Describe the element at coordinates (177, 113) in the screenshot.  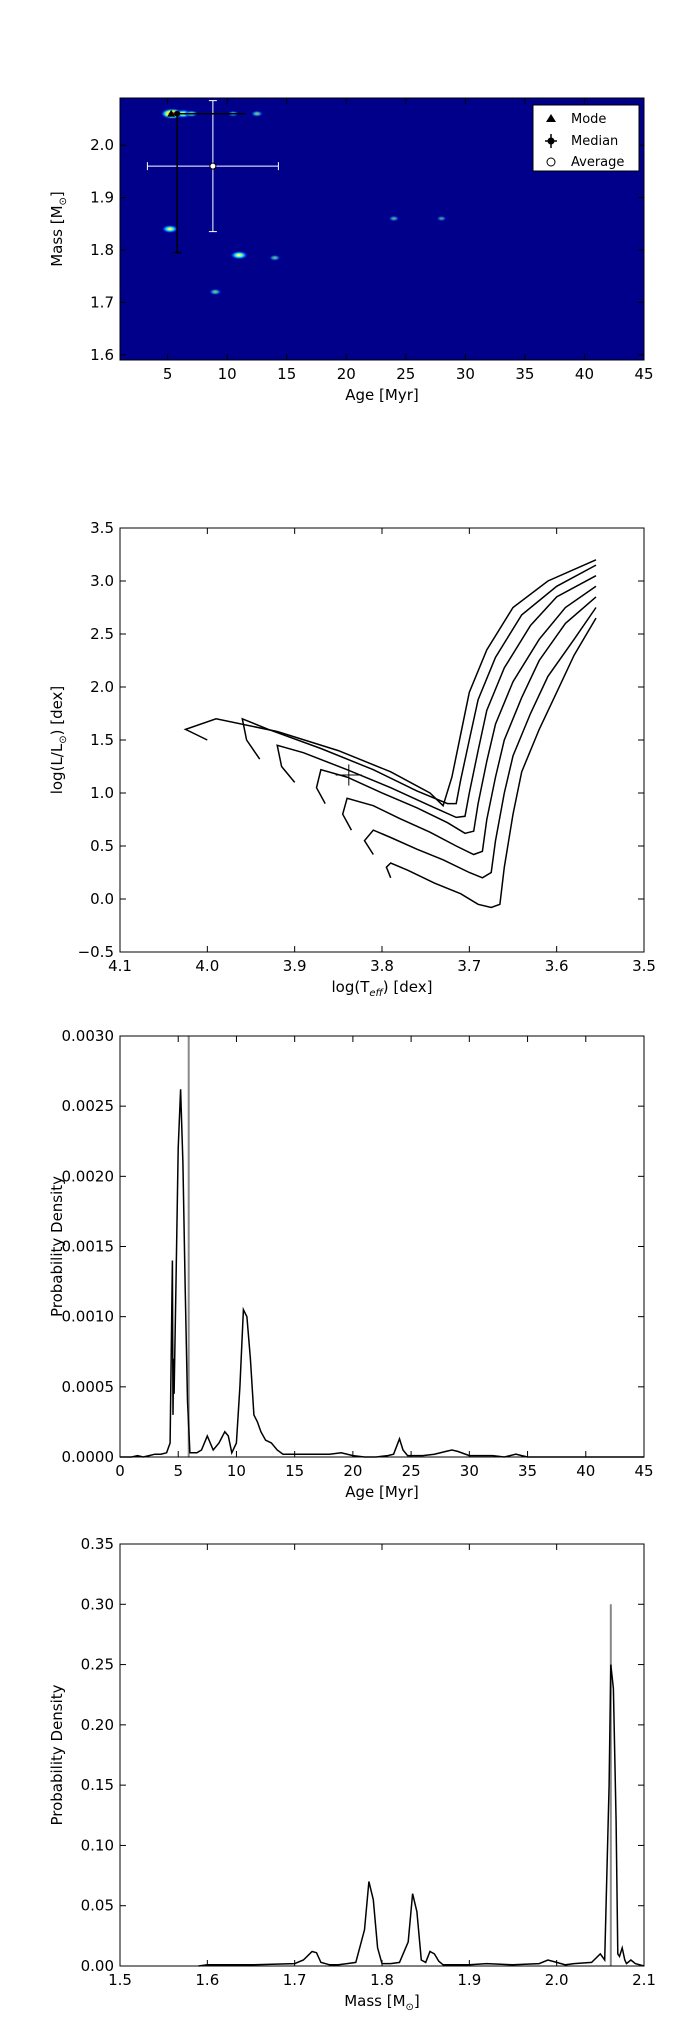
I see `median-marker` at that location.